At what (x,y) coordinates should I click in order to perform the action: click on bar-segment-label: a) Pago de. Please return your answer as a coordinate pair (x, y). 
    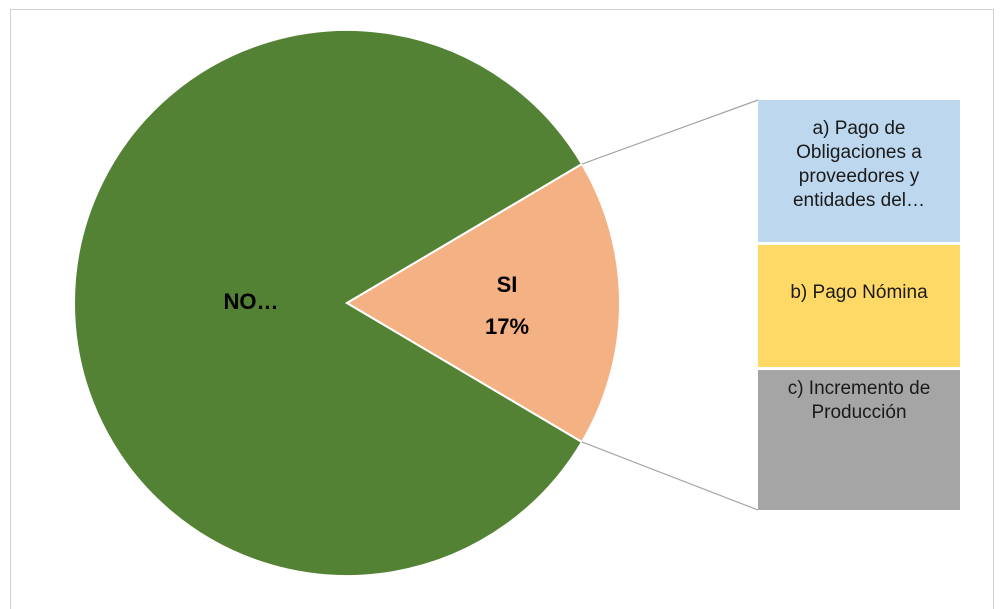
    Looking at the image, I should click on (859, 128).